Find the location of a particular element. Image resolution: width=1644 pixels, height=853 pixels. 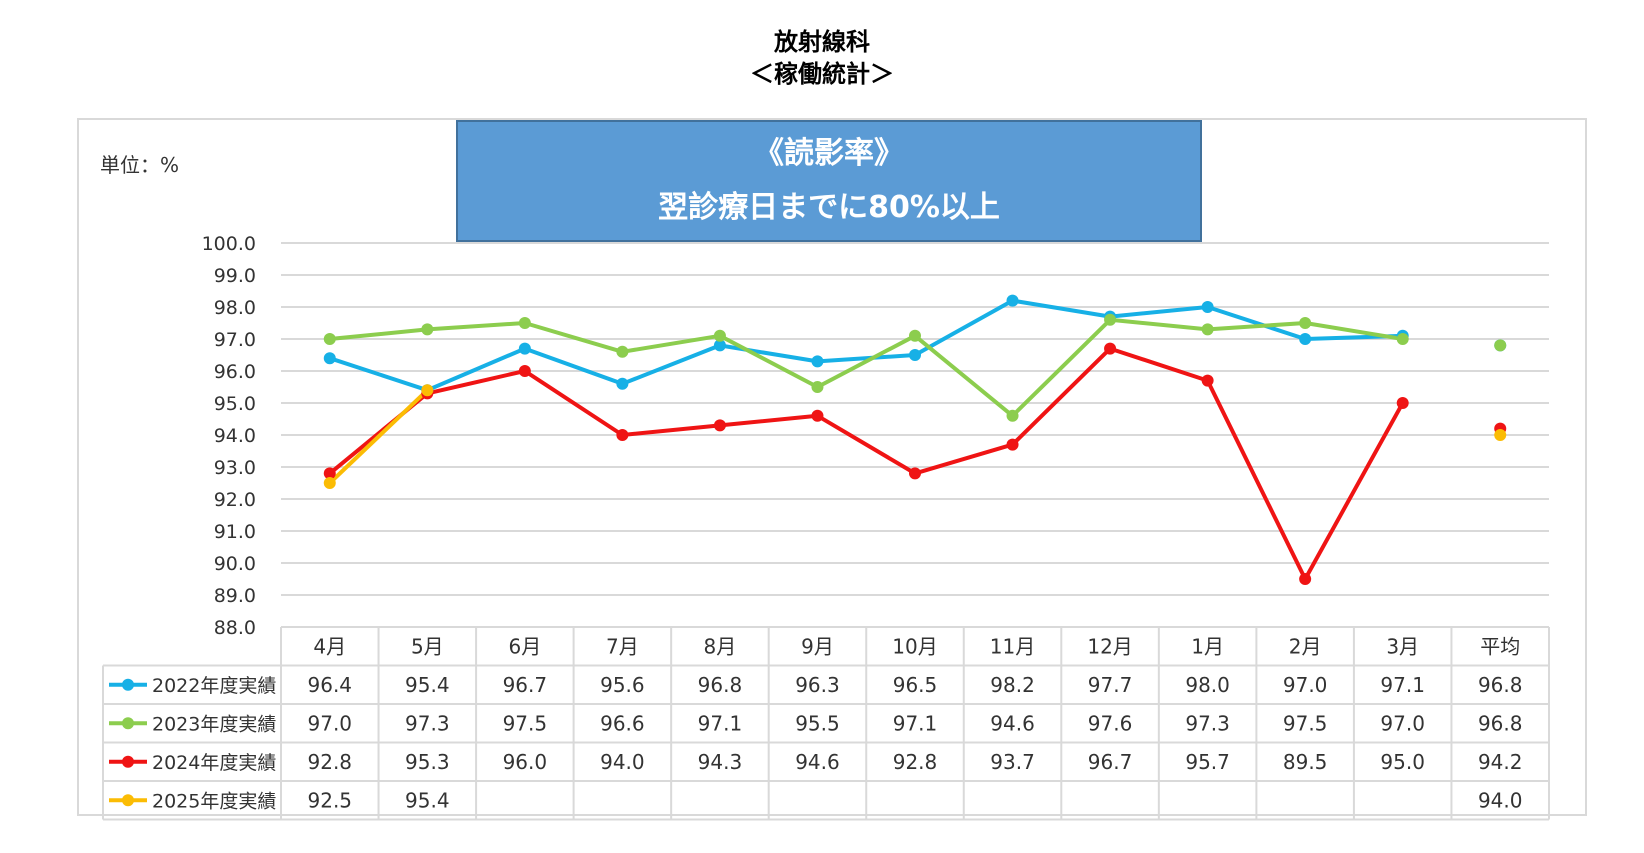

data-cell-value: 98.0 is located at coordinates (1207, 685).